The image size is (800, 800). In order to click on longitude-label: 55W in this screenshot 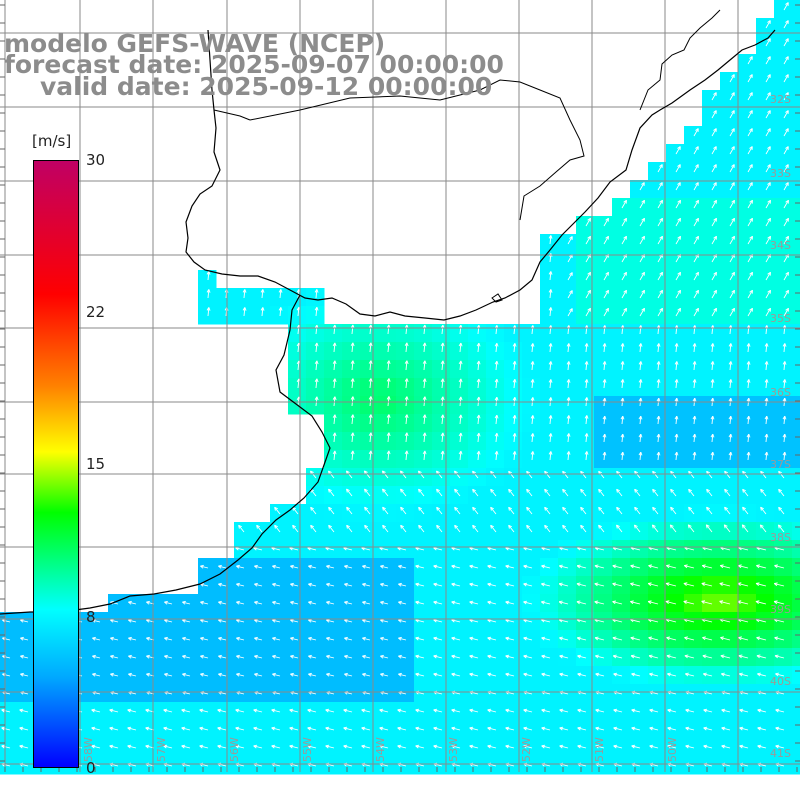, I will do `click(307, 749)`.